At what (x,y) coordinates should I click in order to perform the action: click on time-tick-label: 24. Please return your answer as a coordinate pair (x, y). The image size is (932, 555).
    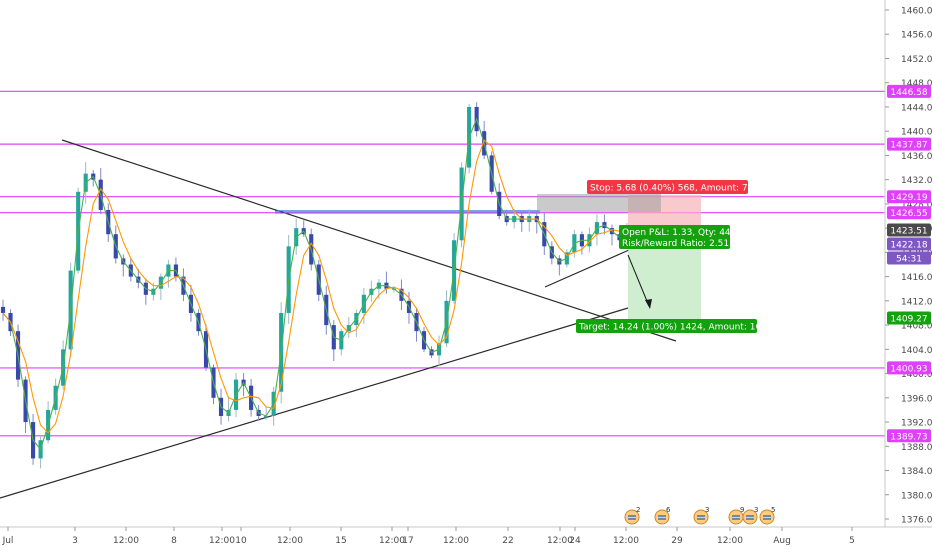
    Looking at the image, I should click on (575, 541).